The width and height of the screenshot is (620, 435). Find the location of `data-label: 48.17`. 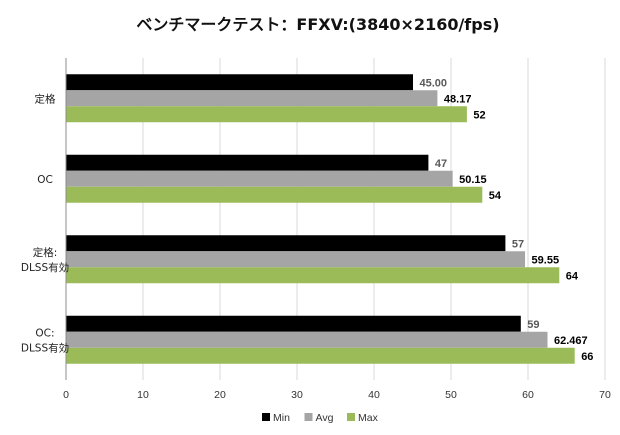

data-label: 48.17 is located at coordinates (458, 99).